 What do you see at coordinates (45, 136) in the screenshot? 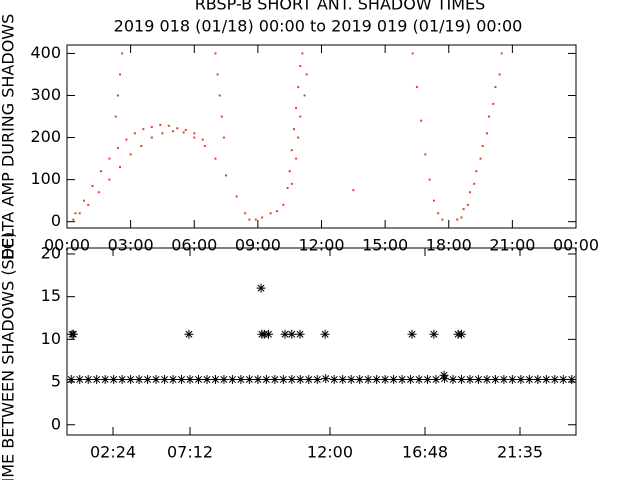
I see `y-tick-label: 200` at bounding box center [45, 136].